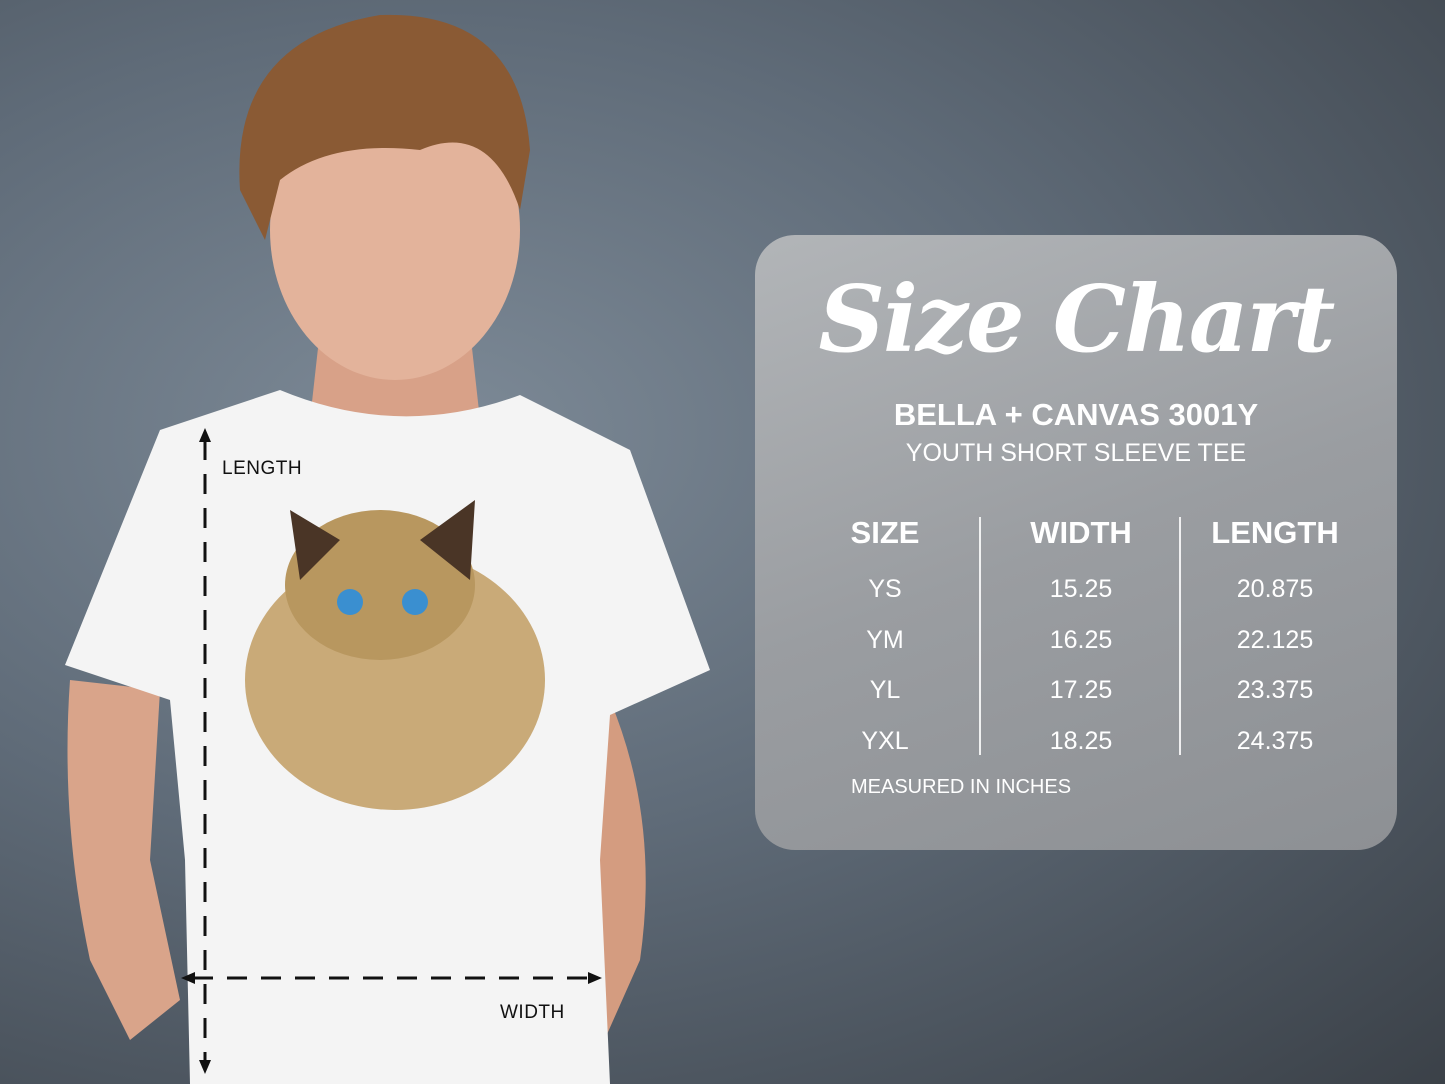  I want to click on length-cell: 23.375, so click(1275, 690).